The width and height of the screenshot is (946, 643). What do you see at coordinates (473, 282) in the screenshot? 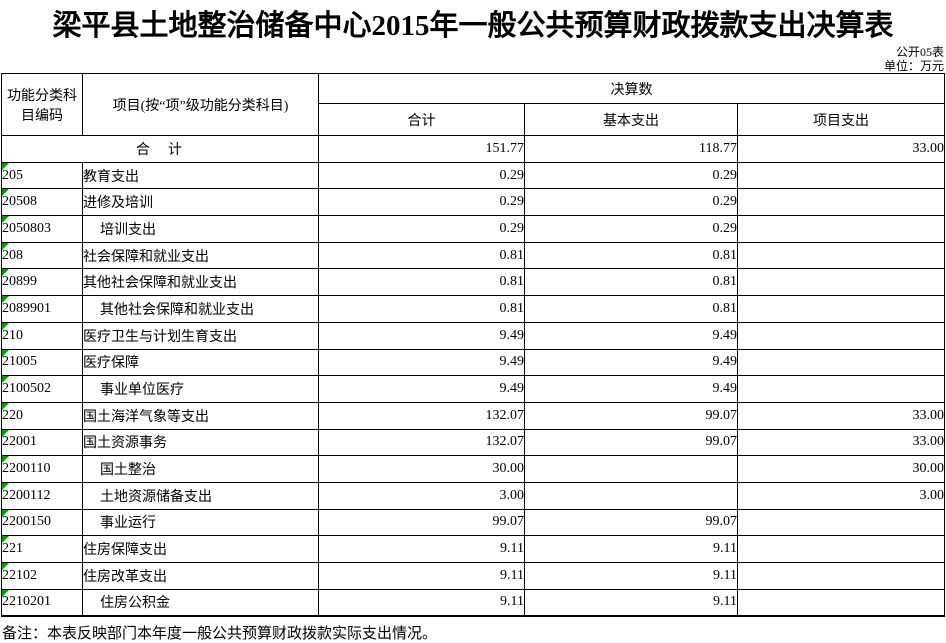
I see `table-row: 20899 其他社会保障和就业支出 0.81 0.81` at bounding box center [473, 282].